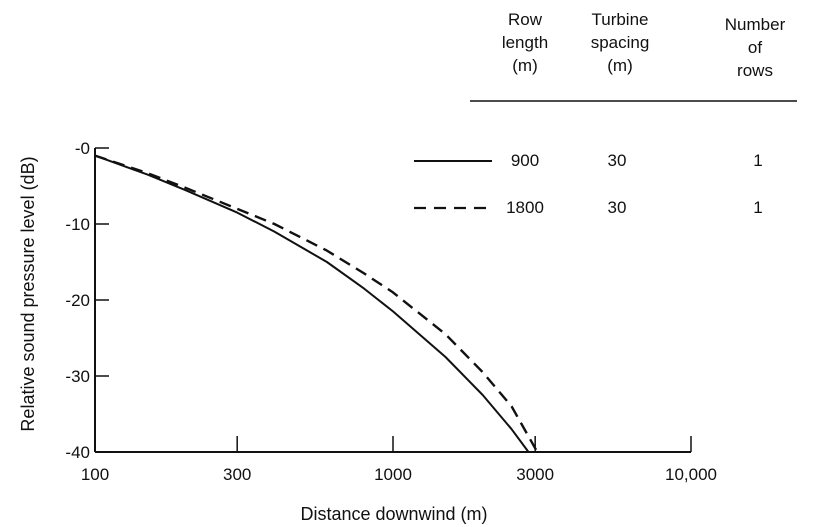  Describe the element at coordinates (757, 207) in the screenshot. I see `legend-rows-1800: 1` at that location.